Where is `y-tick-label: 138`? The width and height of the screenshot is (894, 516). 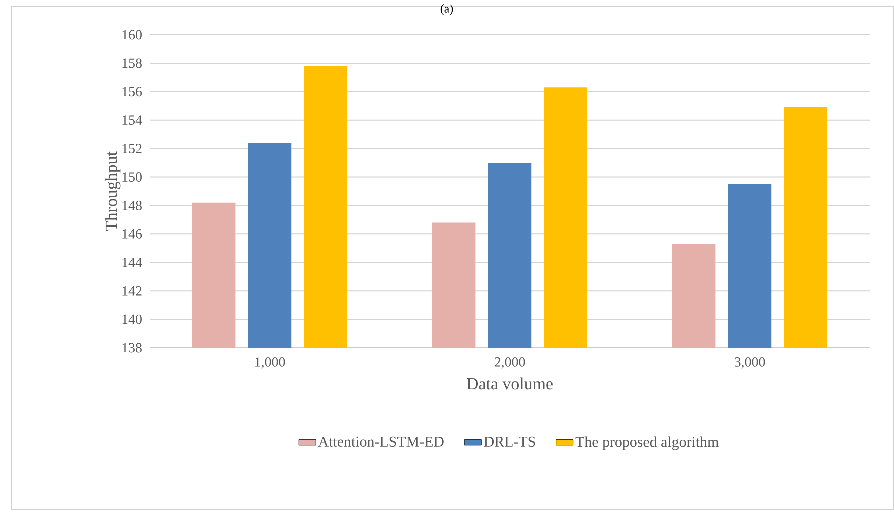 y-tick-label: 138 is located at coordinates (132, 348).